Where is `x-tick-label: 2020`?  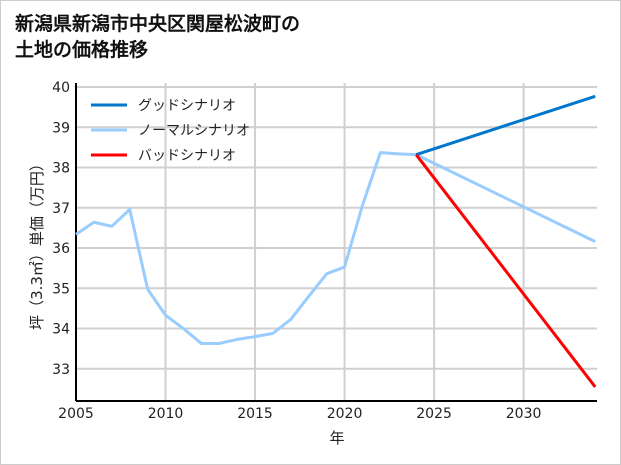 x-tick-label: 2020 is located at coordinates (345, 414).